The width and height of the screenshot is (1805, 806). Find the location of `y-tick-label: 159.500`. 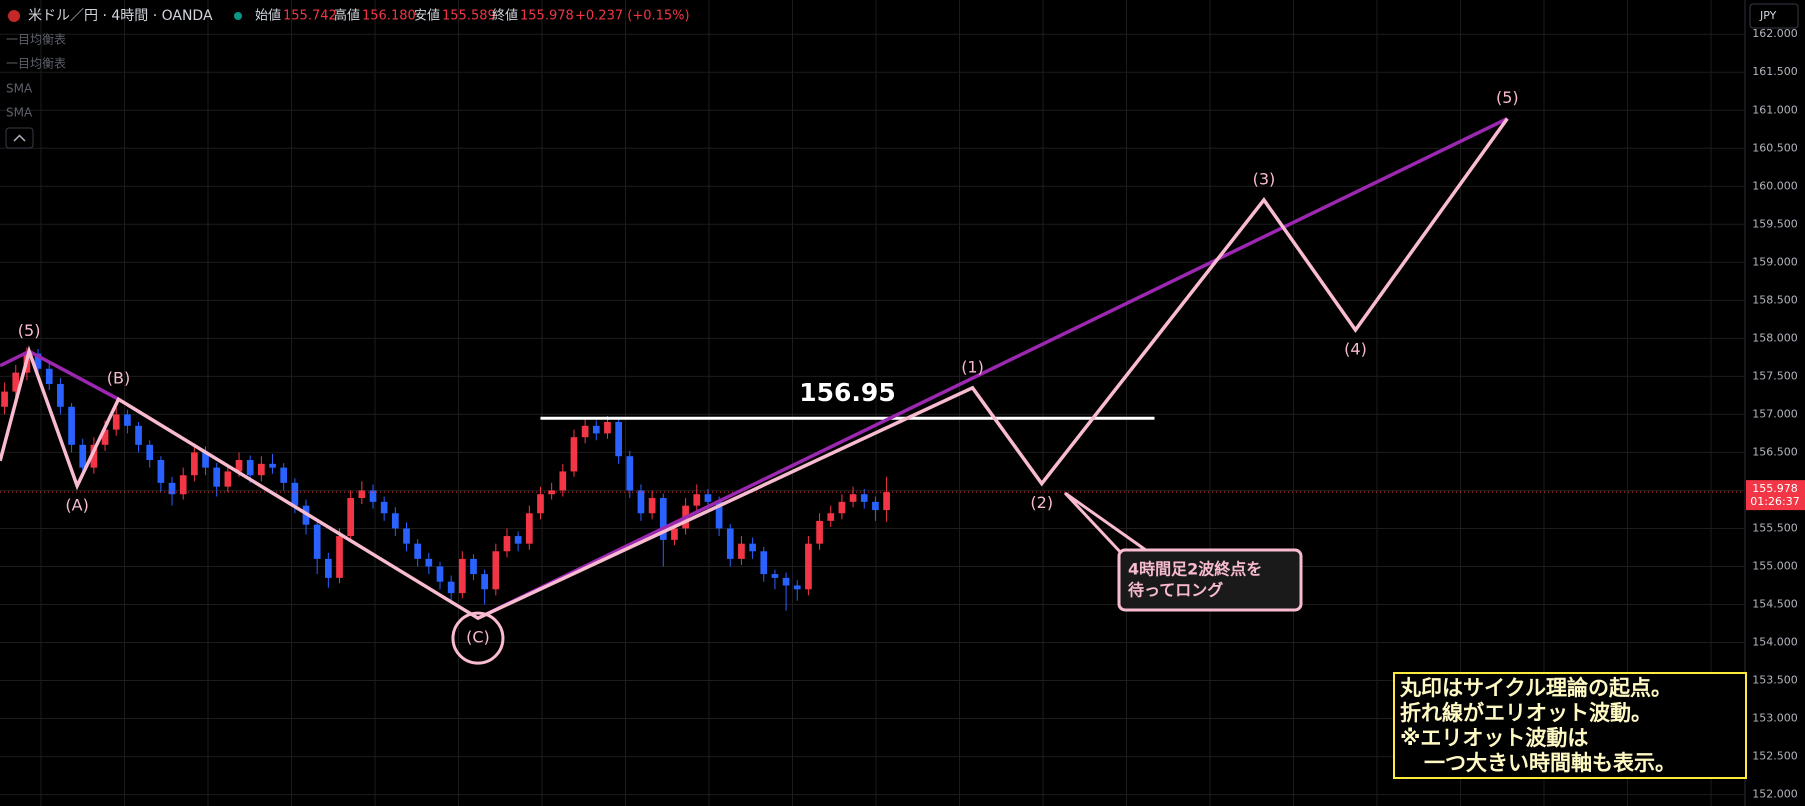

y-tick-label: 159.500 is located at coordinates (1775, 223).